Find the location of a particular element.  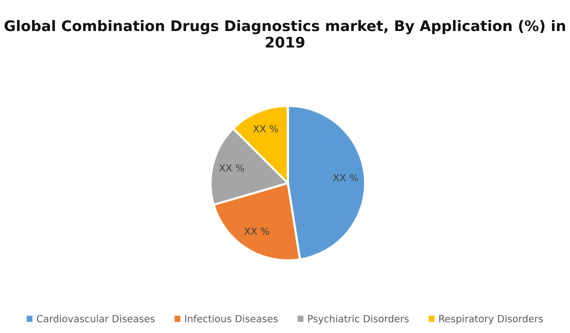

legend-label: Infectious Diseases is located at coordinates (231, 318).